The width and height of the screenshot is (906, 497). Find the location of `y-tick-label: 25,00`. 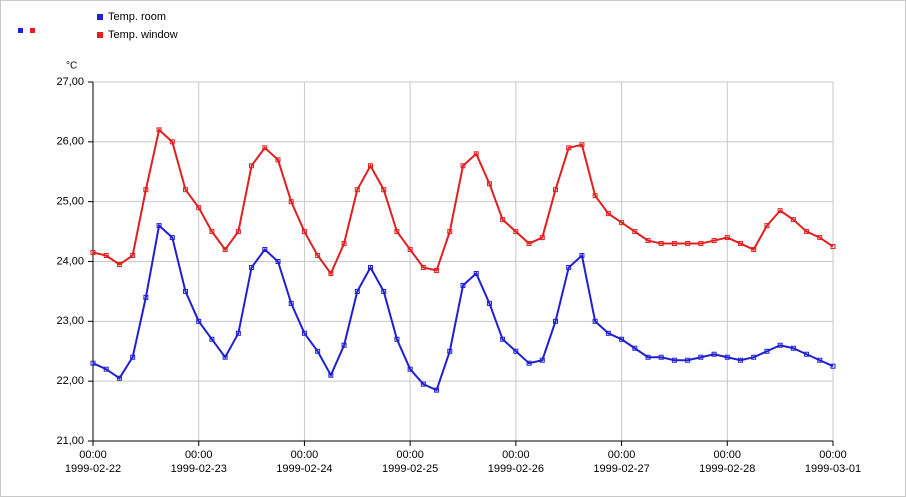

y-tick-label: 25,00 is located at coordinates (70, 202).